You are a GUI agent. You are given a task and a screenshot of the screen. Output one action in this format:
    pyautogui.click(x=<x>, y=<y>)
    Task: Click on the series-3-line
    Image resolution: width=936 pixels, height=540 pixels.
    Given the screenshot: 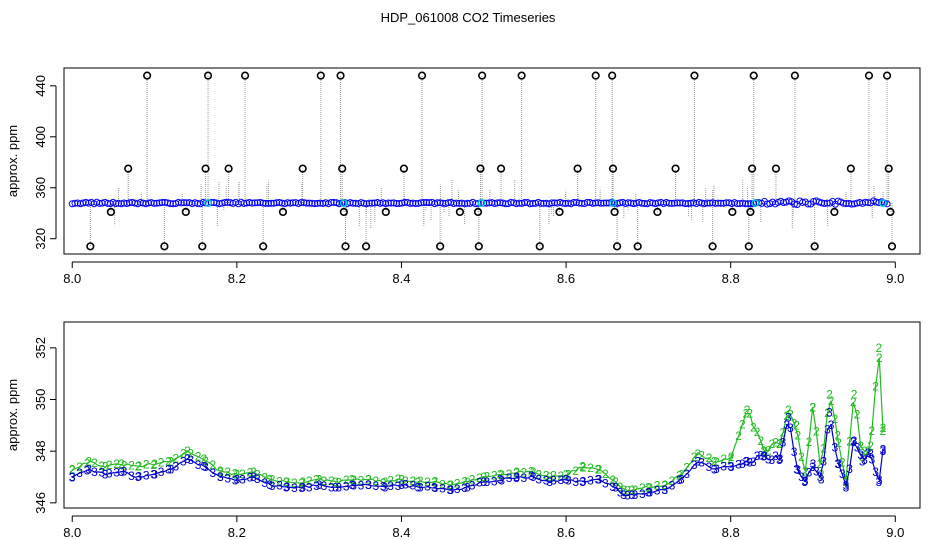 What is the action you would take?
    pyautogui.click(x=477, y=460)
    